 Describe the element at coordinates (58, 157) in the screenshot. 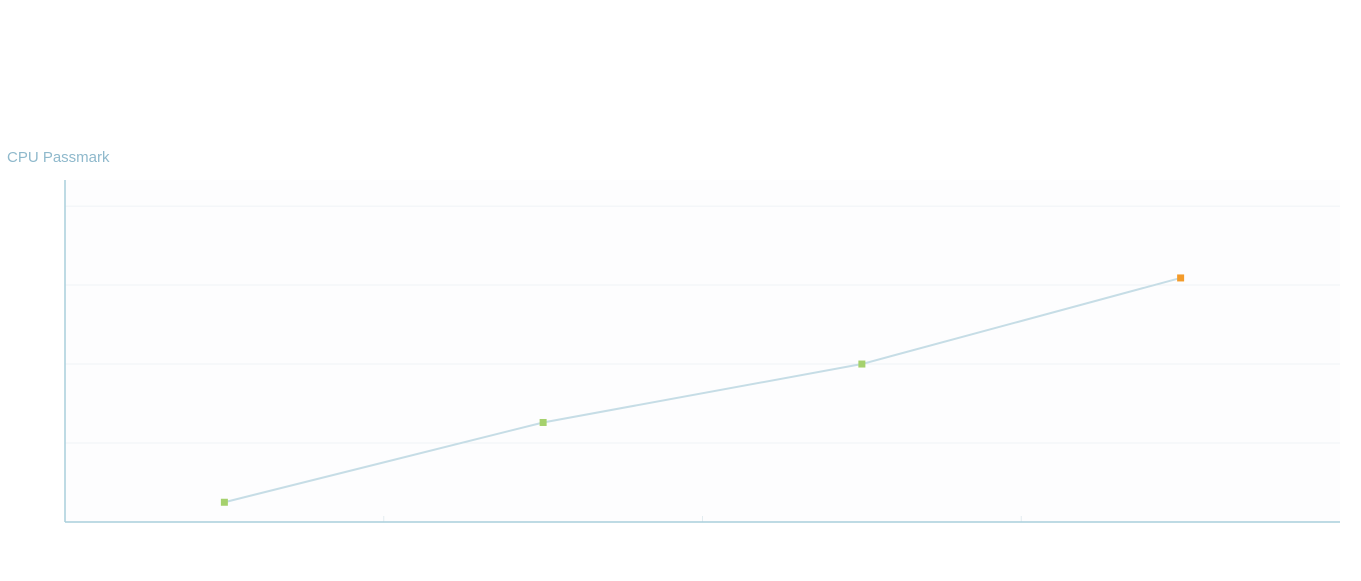

I see `y-axis-label: CPU Passmark` at that location.